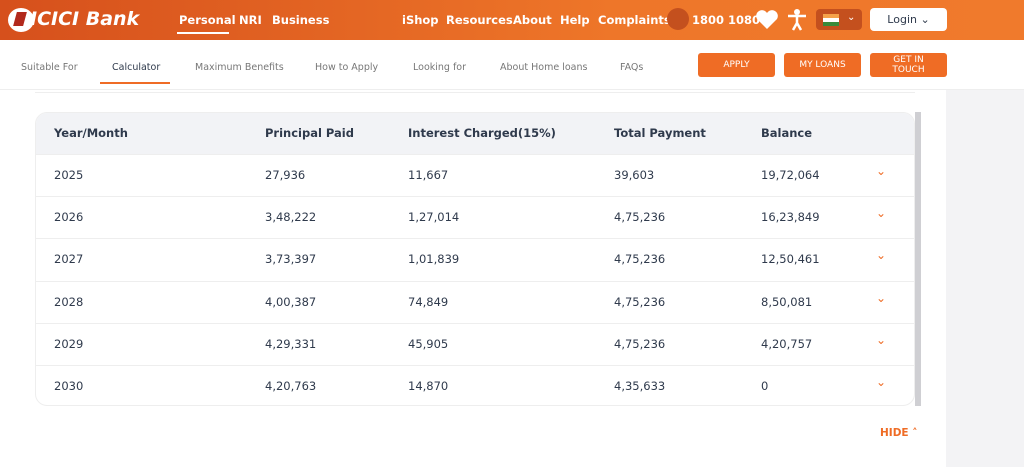 The height and width of the screenshot is (467, 1024). I want to click on cell: 4,29,331, so click(291, 343).